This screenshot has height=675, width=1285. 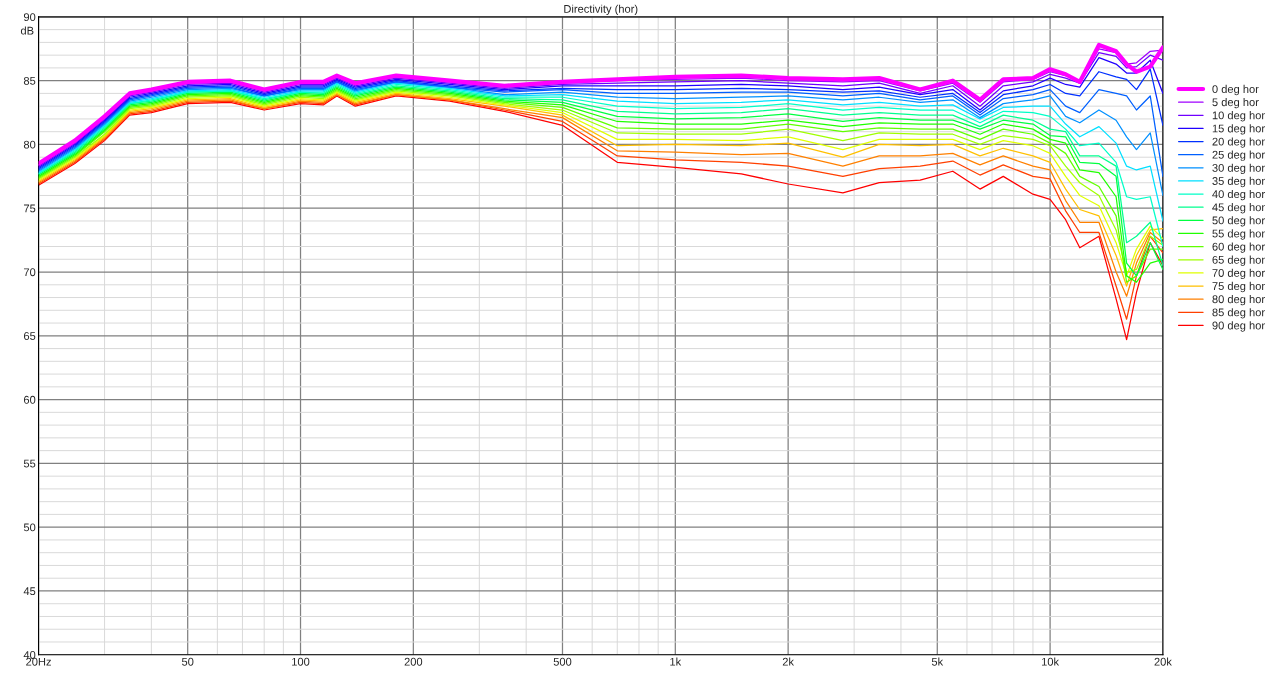 I want to click on y-tick-label: 75, so click(x=29, y=208).